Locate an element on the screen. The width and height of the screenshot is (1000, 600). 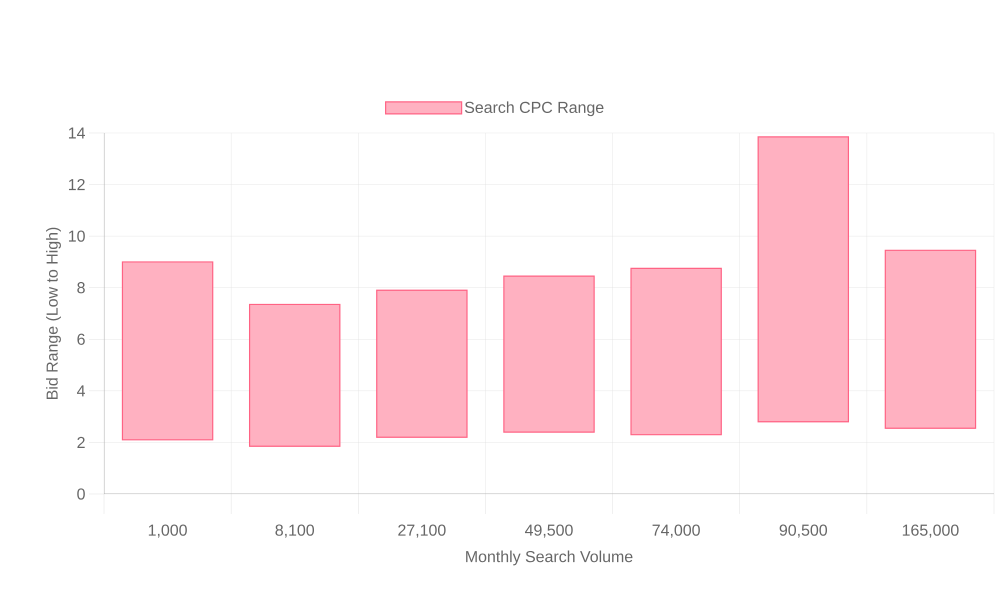
y-tick-label: 10 is located at coordinates (76, 236).